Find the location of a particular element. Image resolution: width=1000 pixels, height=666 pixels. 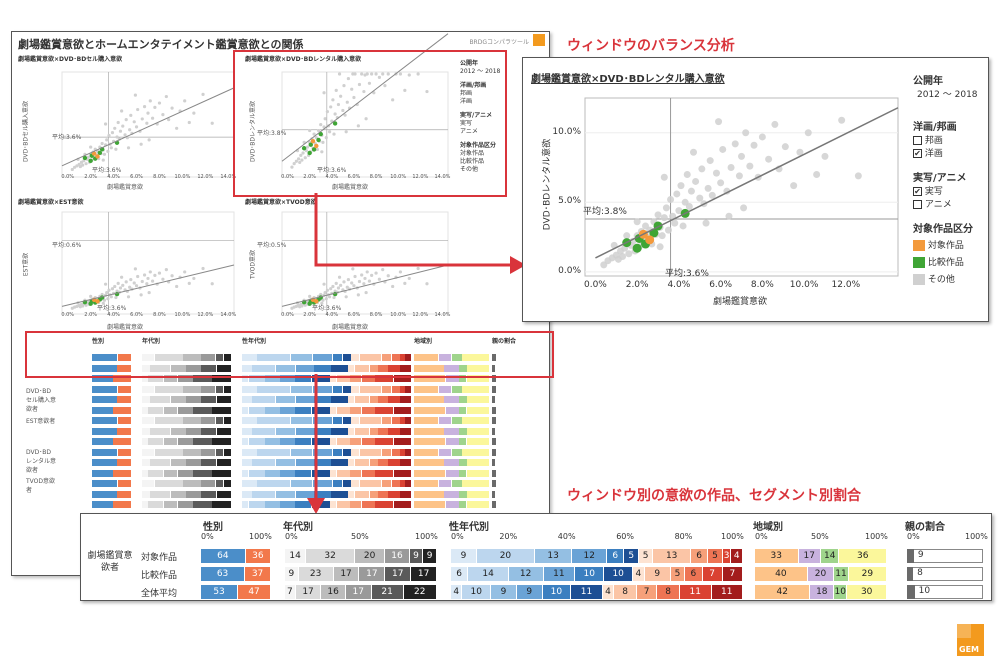

bar-segment: 23 is located at coordinates (315, 574).